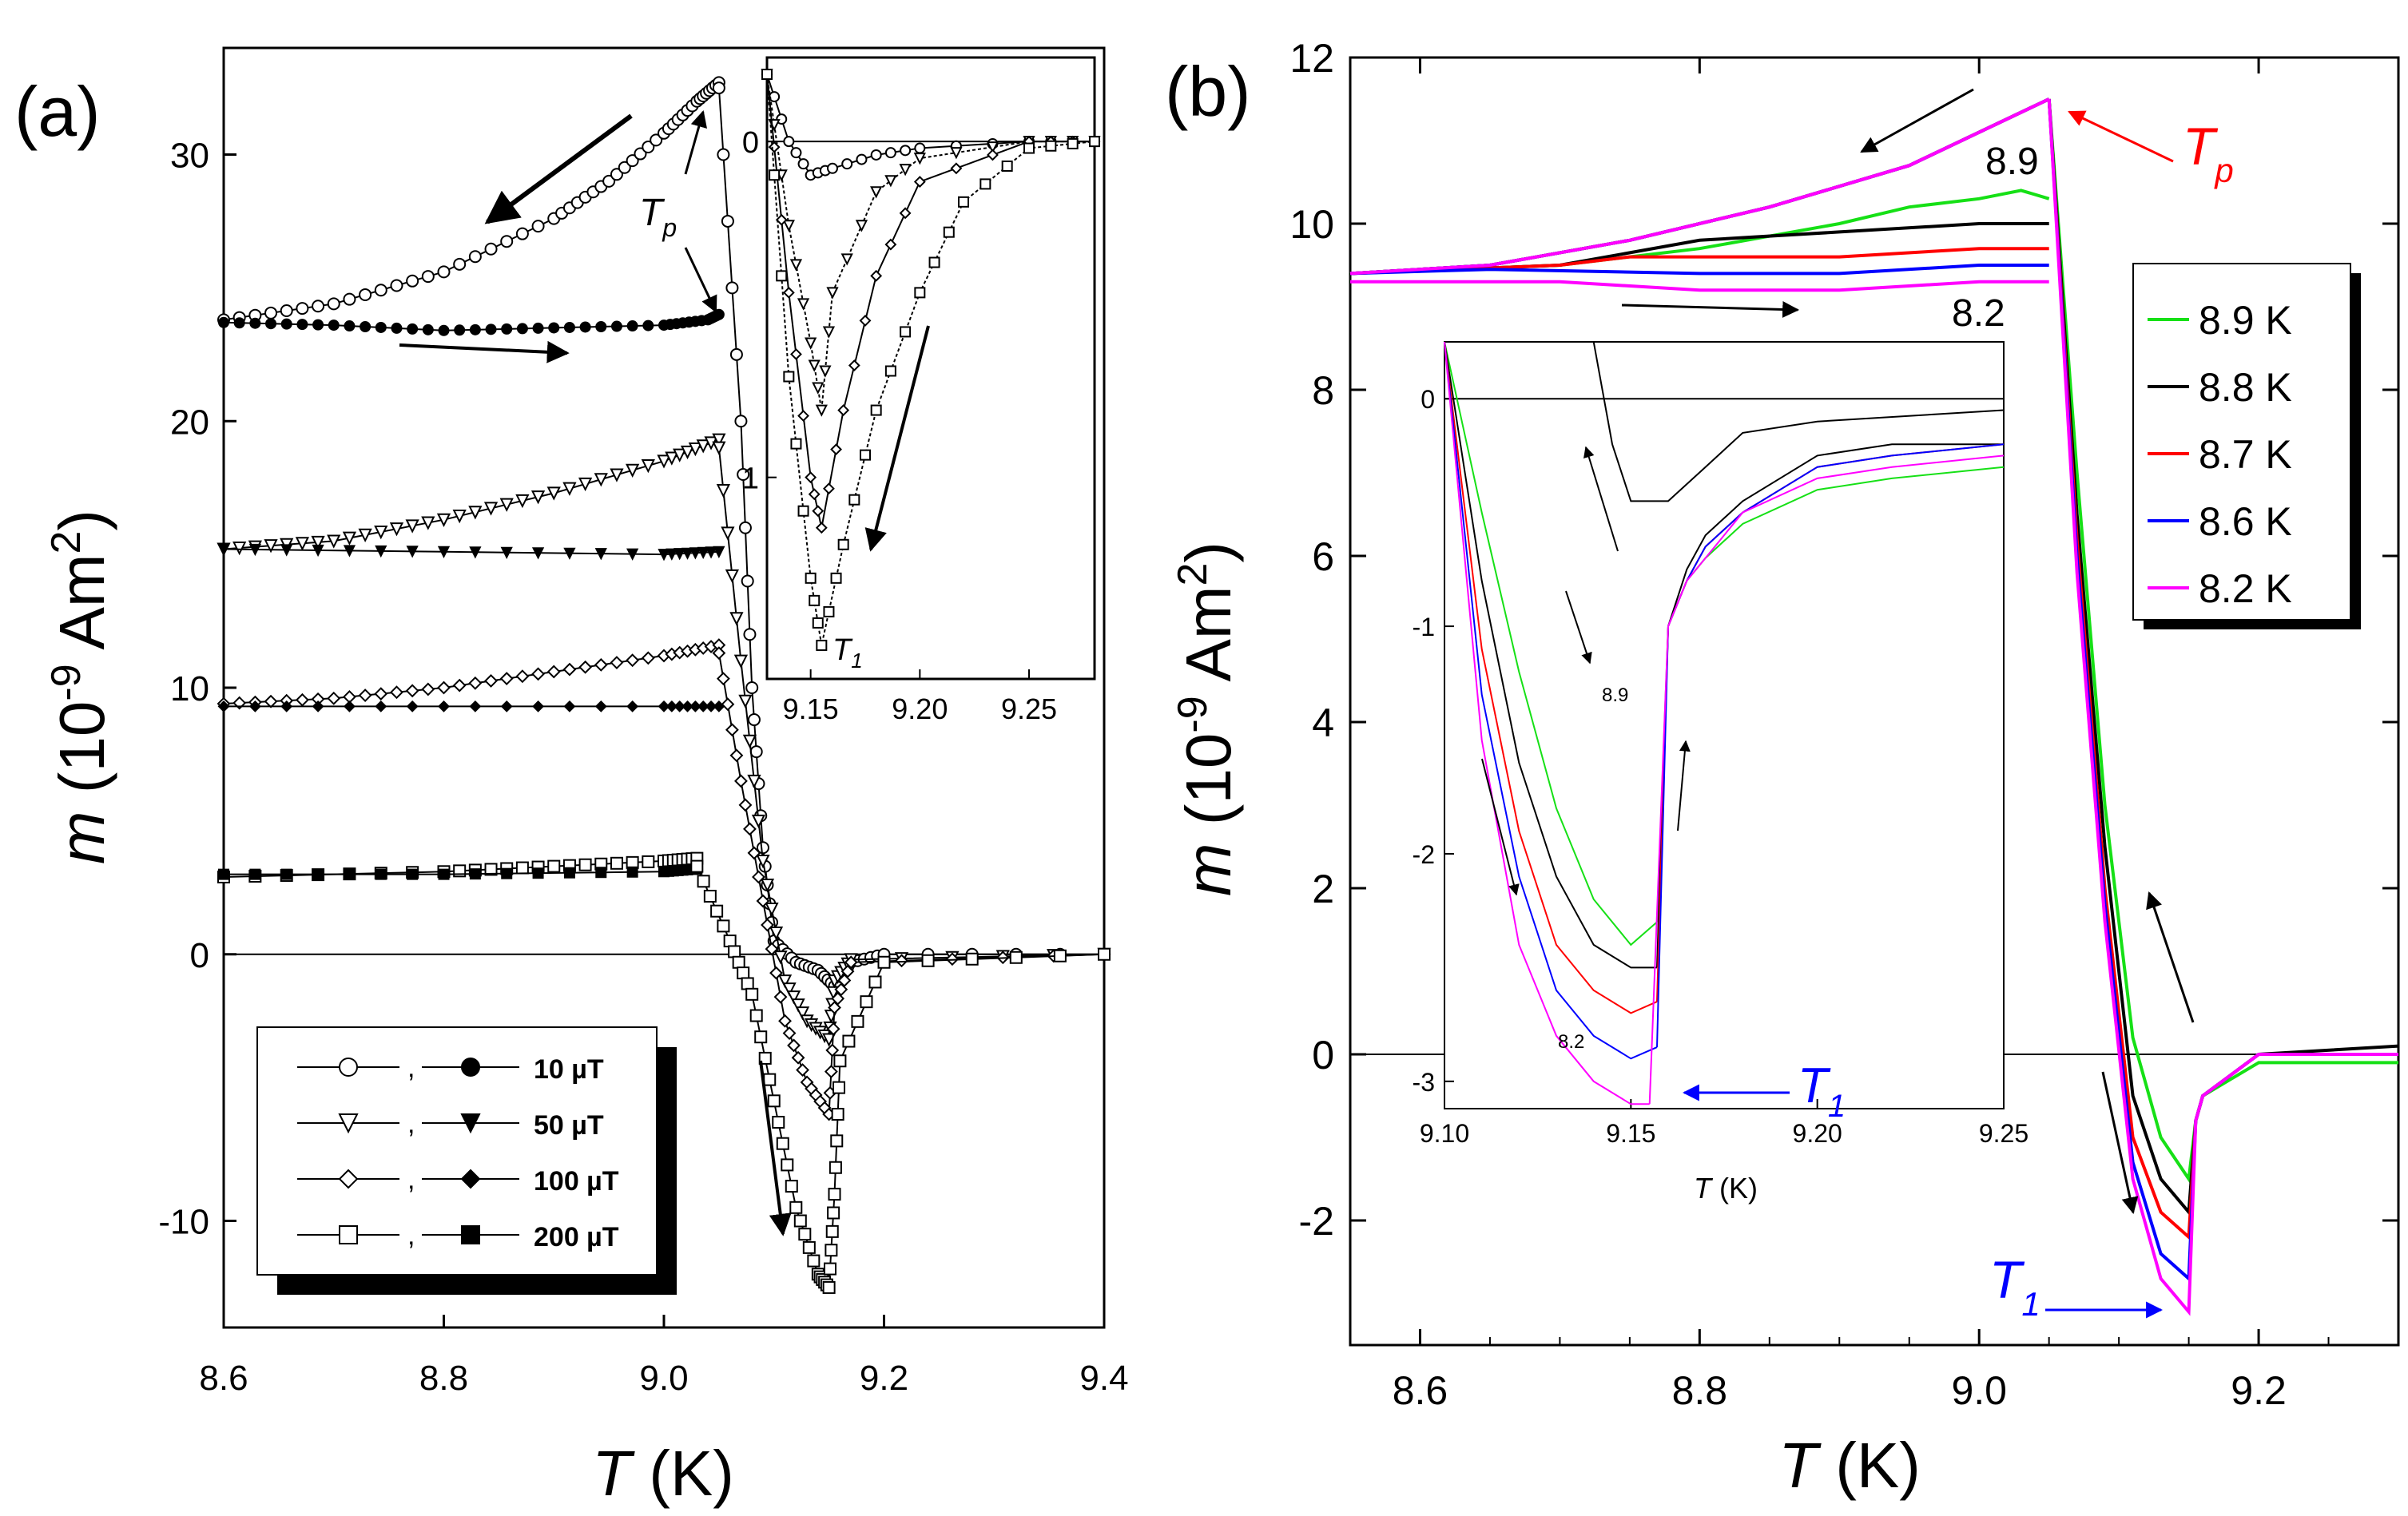 The height and width of the screenshot is (1516, 2408). What do you see at coordinates (577, 1237) in the screenshot?
I see `panel-a-legend-label: 200 µT` at bounding box center [577, 1237].